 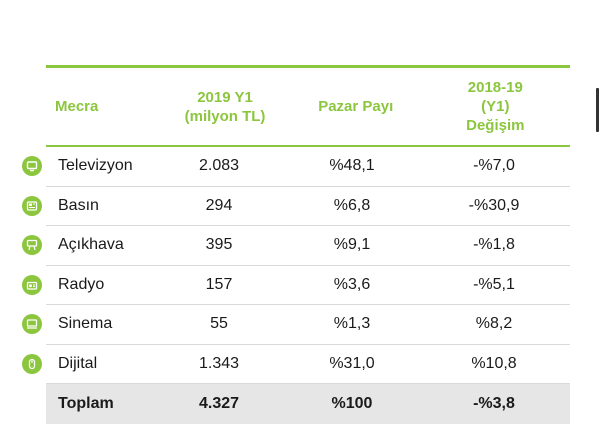 I want to click on header-change: 2018-19 (Y1) Değişim, so click(x=495, y=106).